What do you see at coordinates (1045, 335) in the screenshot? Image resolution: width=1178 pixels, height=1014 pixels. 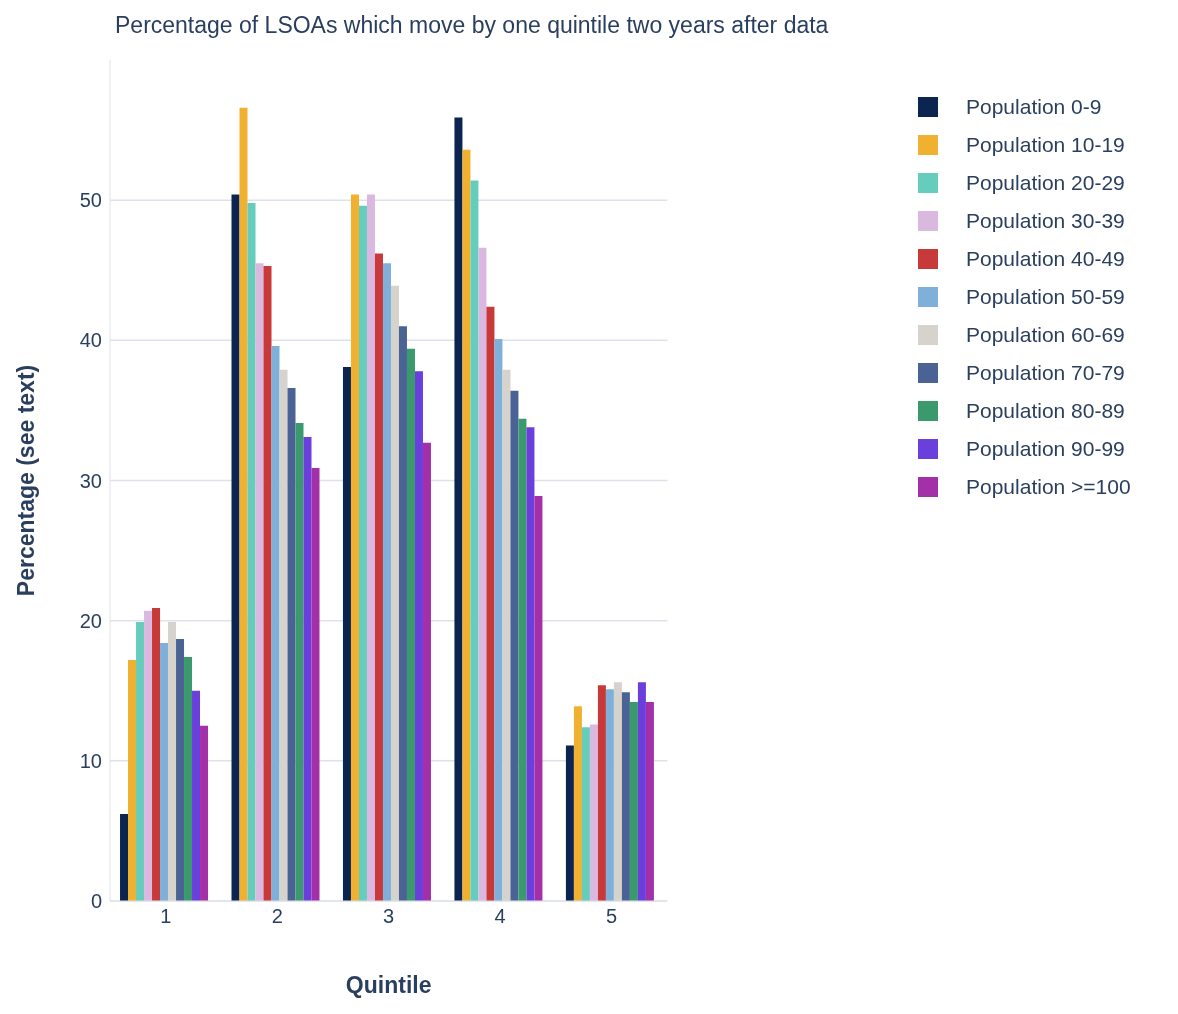 I see `legend-label: Population 60-69` at bounding box center [1045, 335].